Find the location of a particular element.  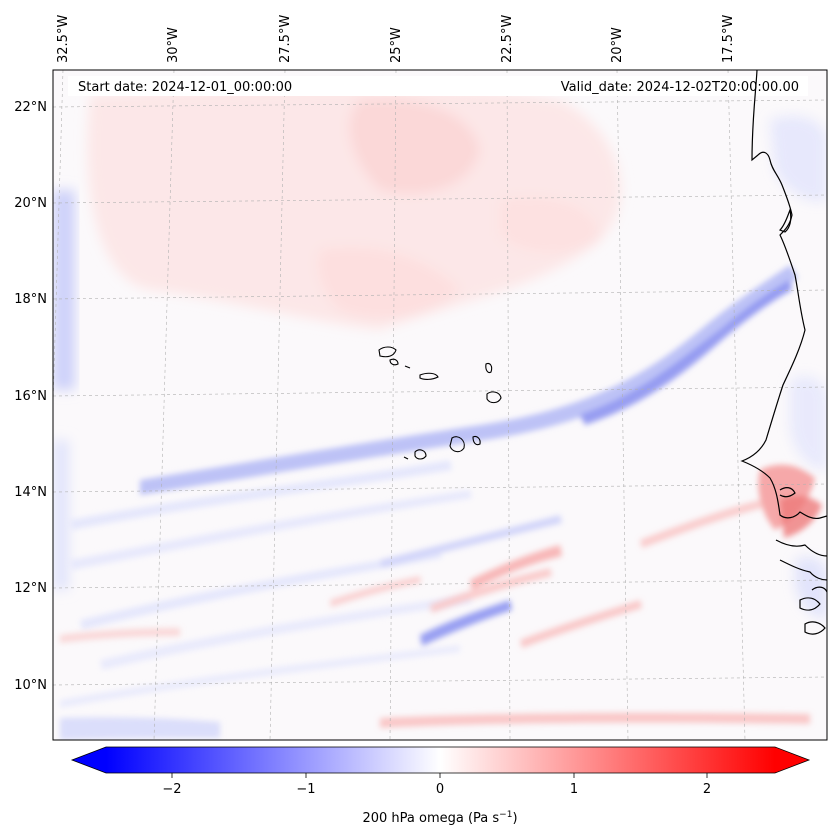

island-sao-vicente is located at coordinates (394, 362).